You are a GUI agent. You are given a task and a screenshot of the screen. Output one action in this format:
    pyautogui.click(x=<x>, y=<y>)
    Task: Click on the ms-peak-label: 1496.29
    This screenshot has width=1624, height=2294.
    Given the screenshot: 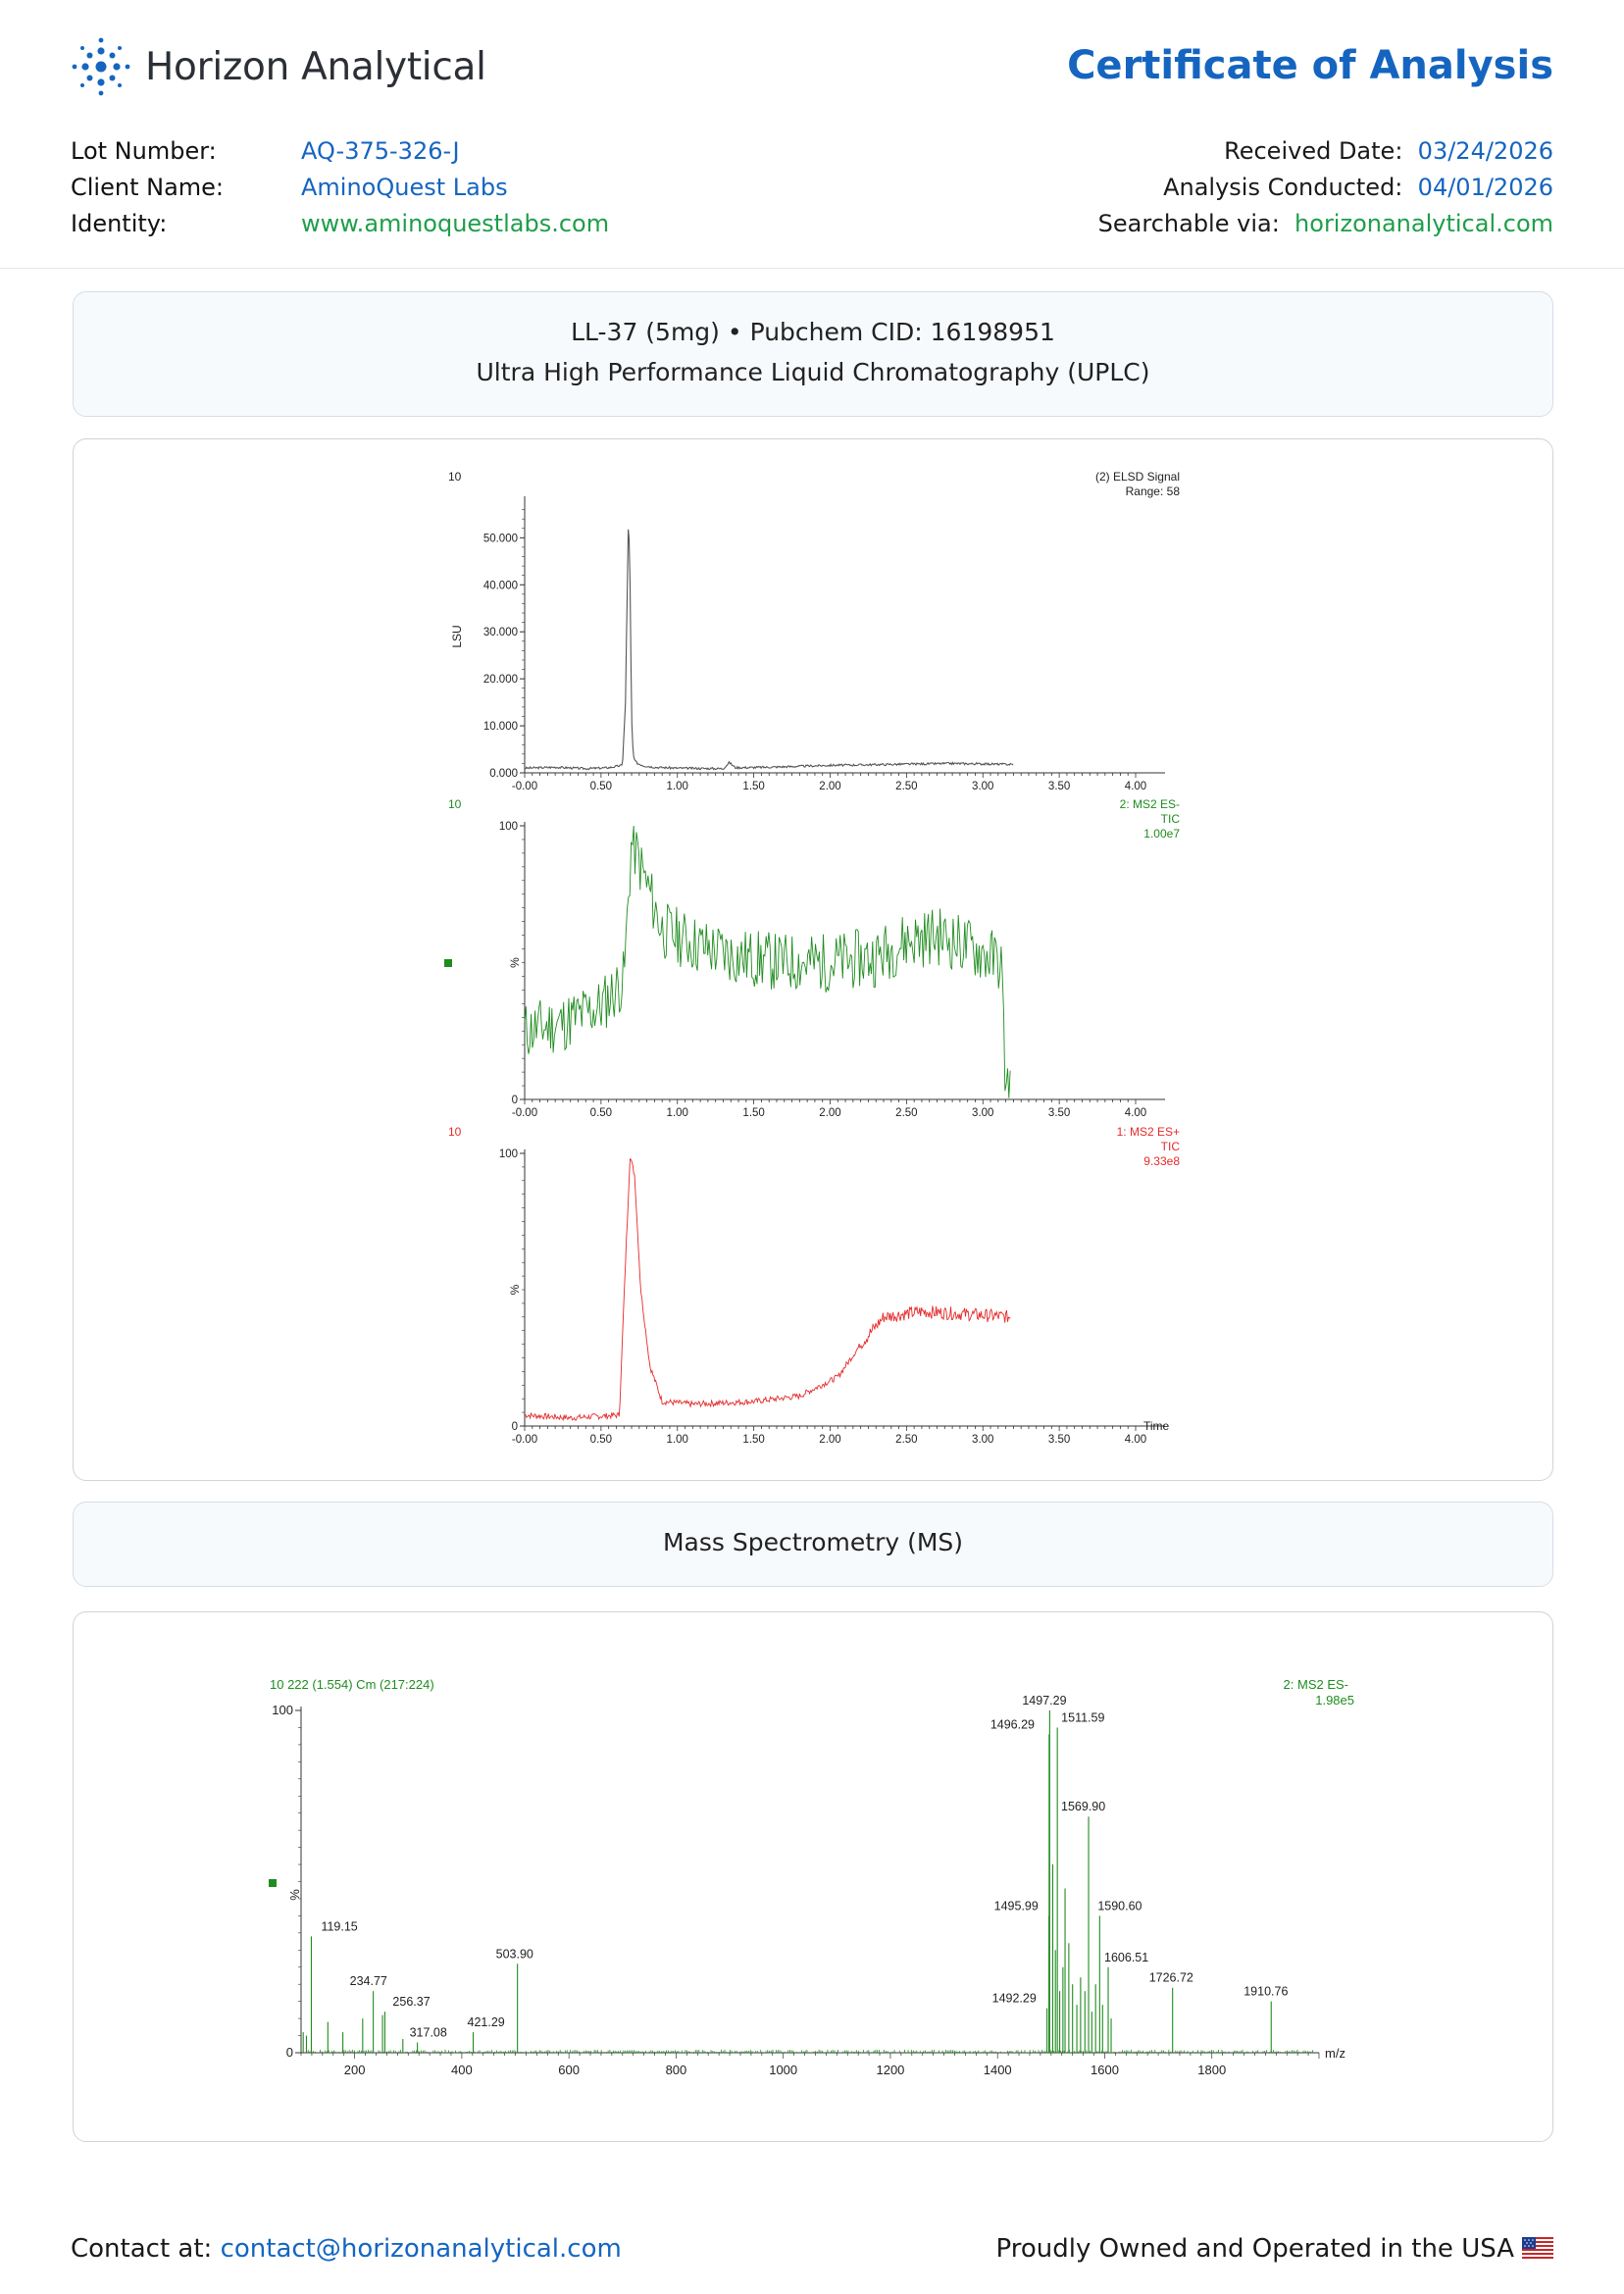 What is the action you would take?
    pyautogui.click(x=1012, y=1724)
    